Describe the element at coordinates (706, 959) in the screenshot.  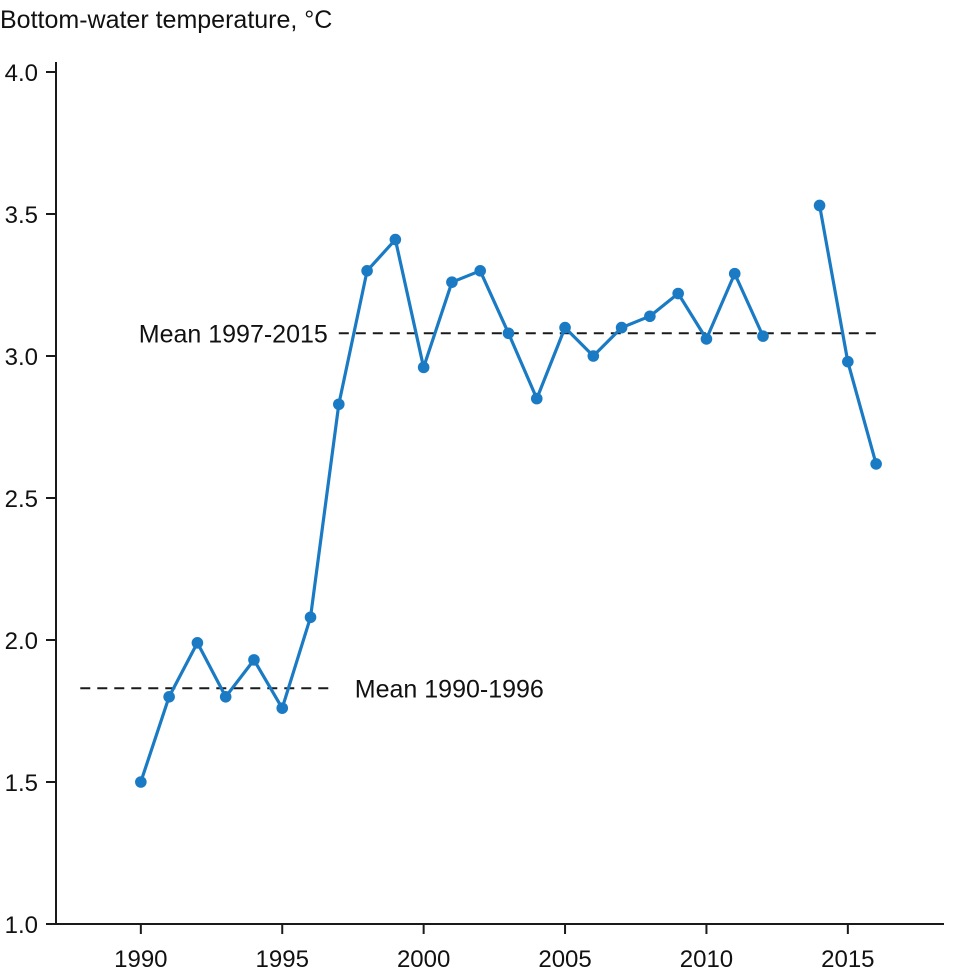
I see `x-tick-label: 2010` at that location.